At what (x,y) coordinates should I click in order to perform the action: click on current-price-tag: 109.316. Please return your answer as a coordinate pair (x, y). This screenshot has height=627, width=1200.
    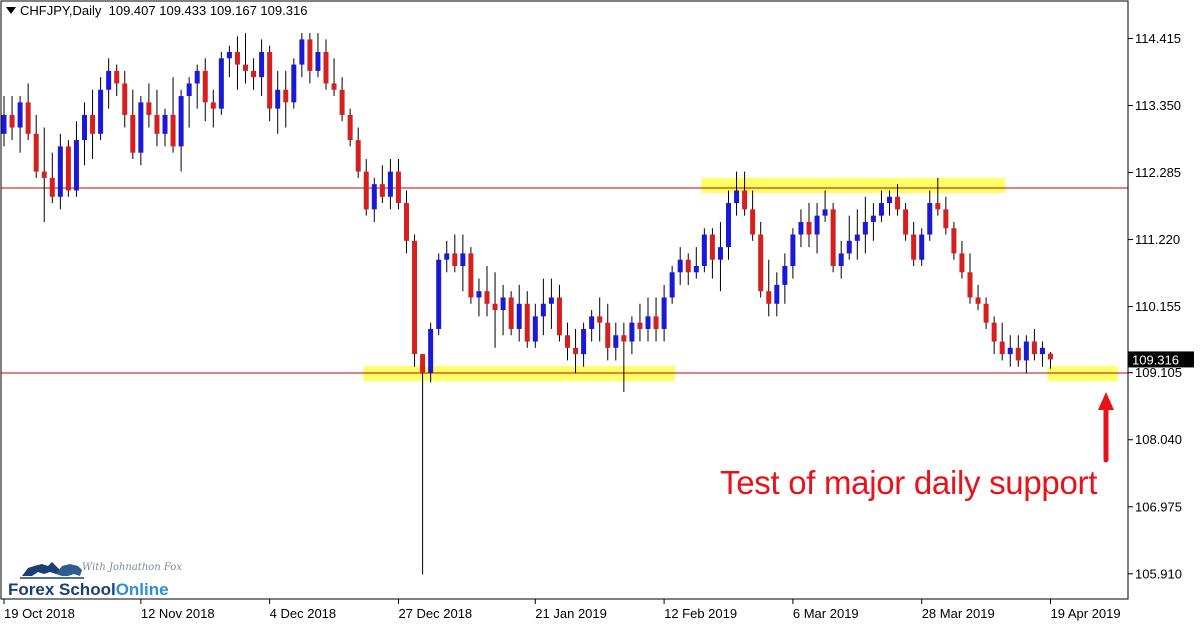
    Looking at the image, I should click on (1161, 359).